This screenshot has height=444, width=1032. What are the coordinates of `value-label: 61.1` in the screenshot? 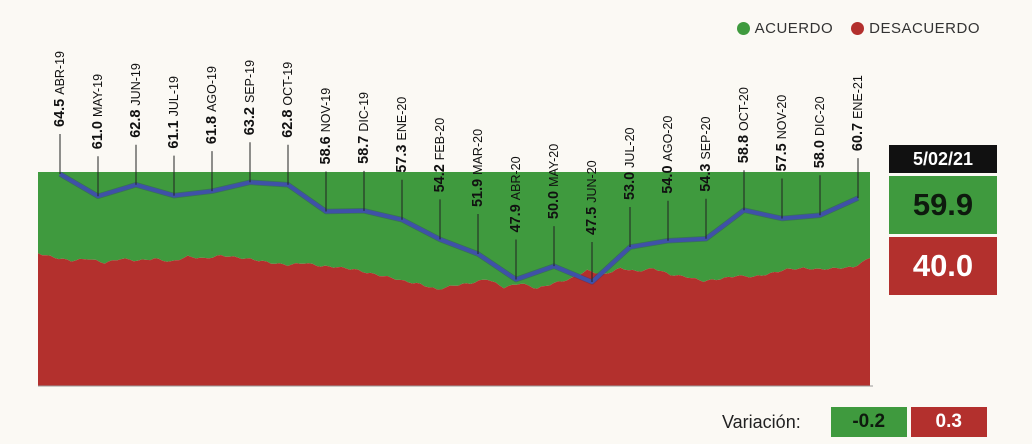 It's located at (174, 134).